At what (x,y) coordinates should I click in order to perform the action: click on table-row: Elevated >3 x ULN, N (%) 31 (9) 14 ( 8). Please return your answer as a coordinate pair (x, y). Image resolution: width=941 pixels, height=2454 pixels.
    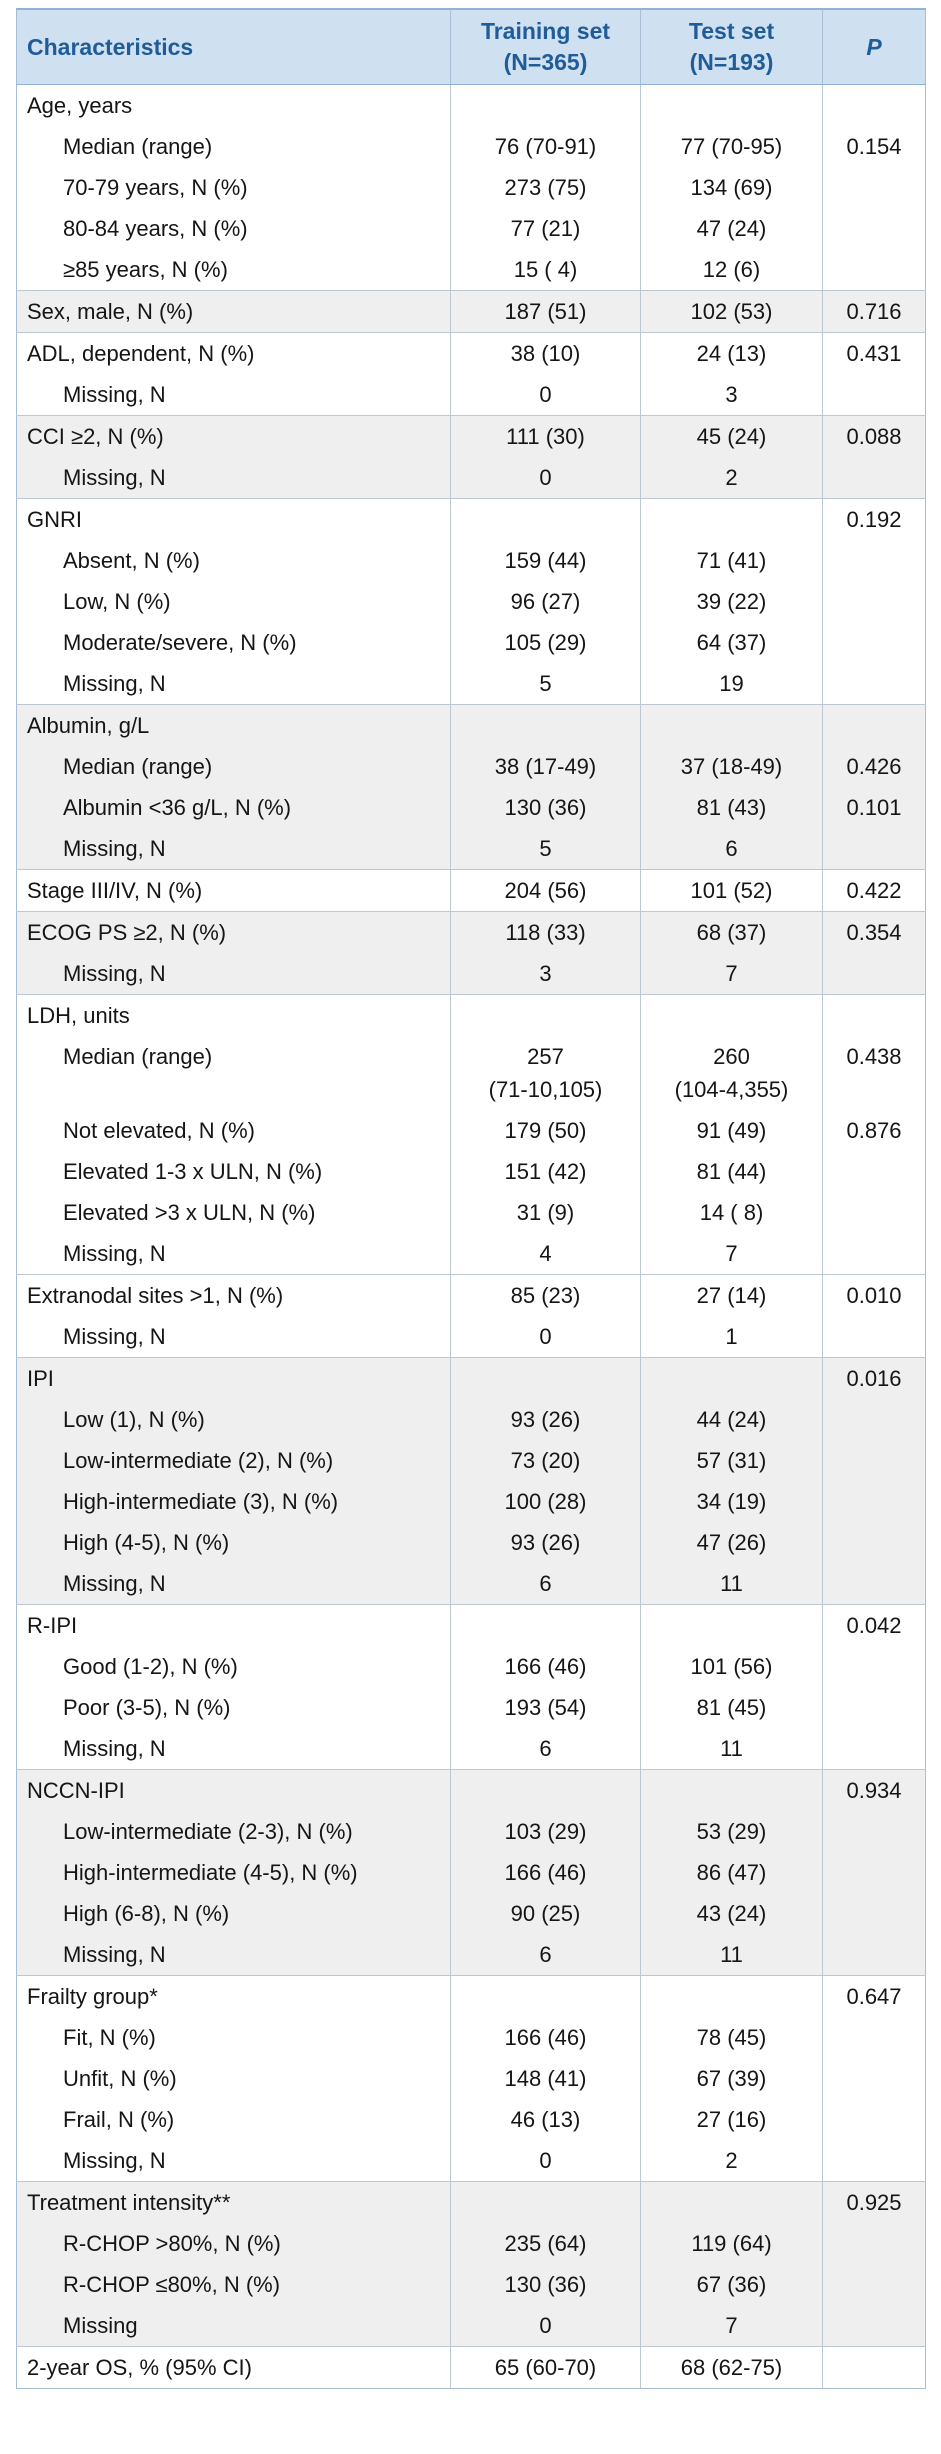
    Looking at the image, I should click on (471, 1213).